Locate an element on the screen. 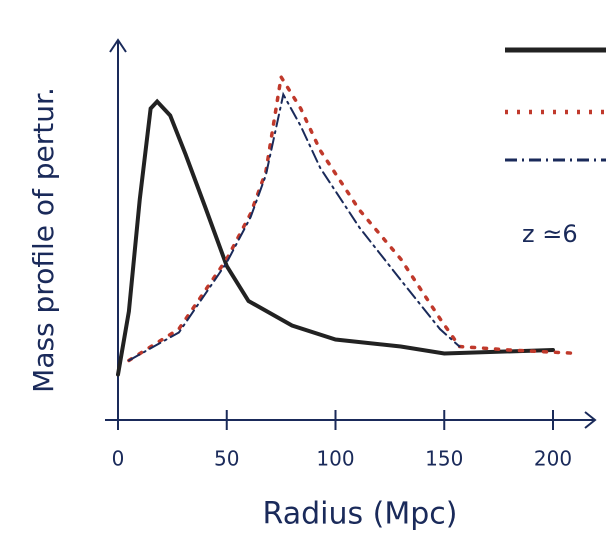 This screenshot has height=539, width=606. x-arrow is located at coordinates (590, 420).